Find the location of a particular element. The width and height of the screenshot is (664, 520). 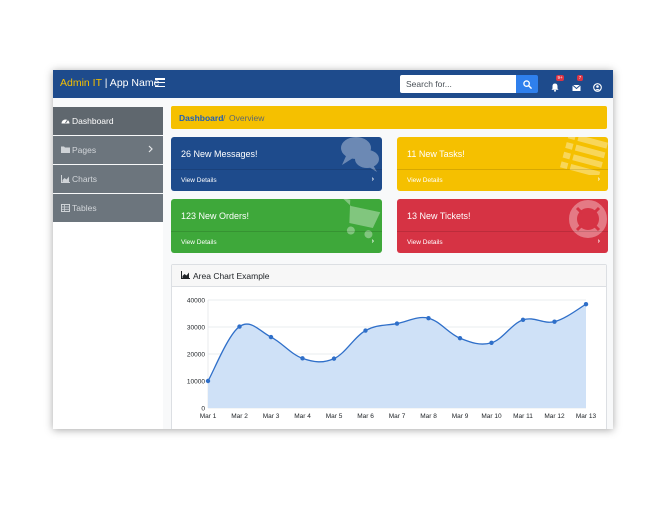

card-new-tickets: 13 New Tickets! View Details › is located at coordinates (502, 226).